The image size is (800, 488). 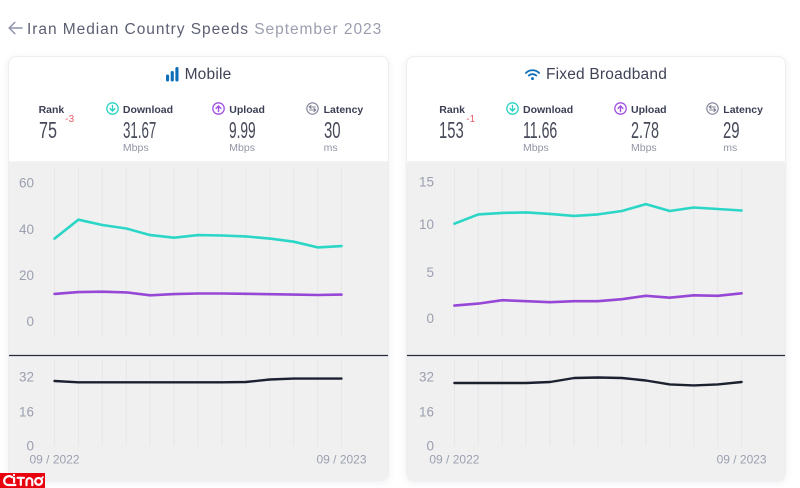 What do you see at coordinates (26, 183) in the screenshot?
I see `svg-text: 60` at bounding box center [26, 183].